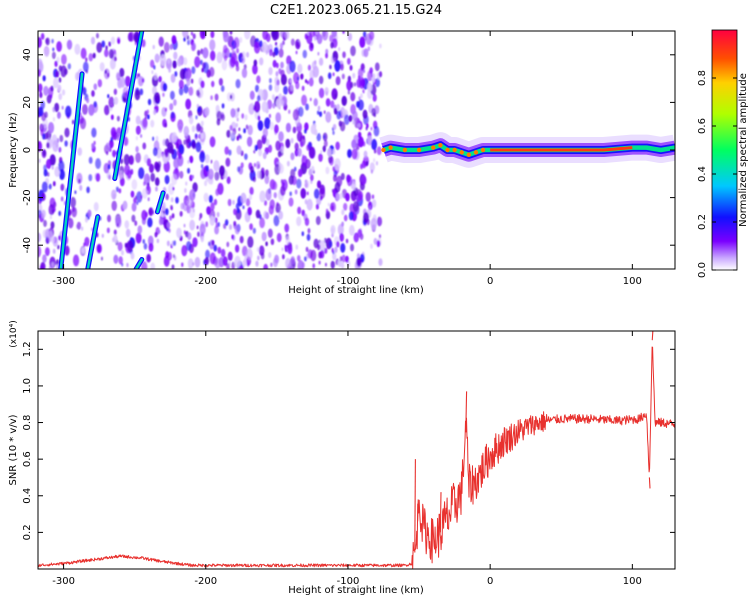 This screenshot has height=600, width=750. I want to click on figure-title: C2E1.2023.065.21.15.G24, so click(356, 10).